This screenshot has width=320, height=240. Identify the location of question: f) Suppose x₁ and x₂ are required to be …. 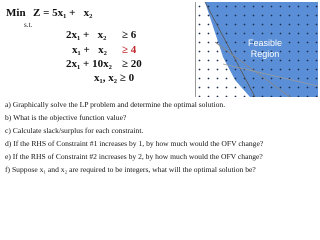
(130, 169).